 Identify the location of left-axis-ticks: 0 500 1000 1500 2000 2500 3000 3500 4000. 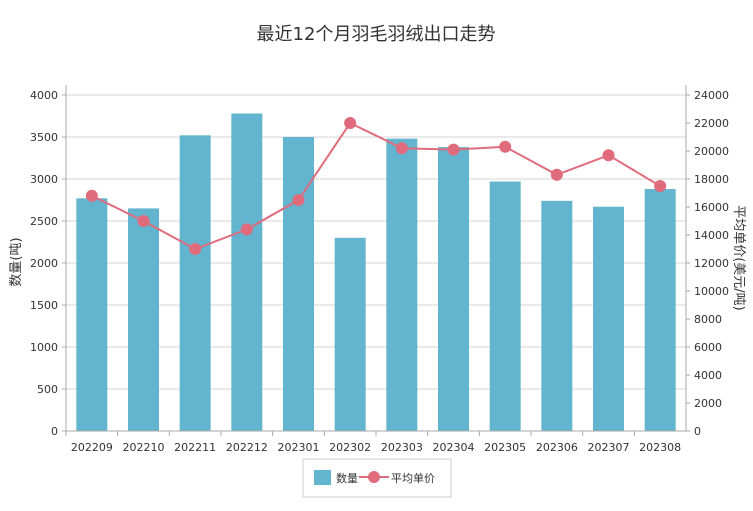
(48, 263).